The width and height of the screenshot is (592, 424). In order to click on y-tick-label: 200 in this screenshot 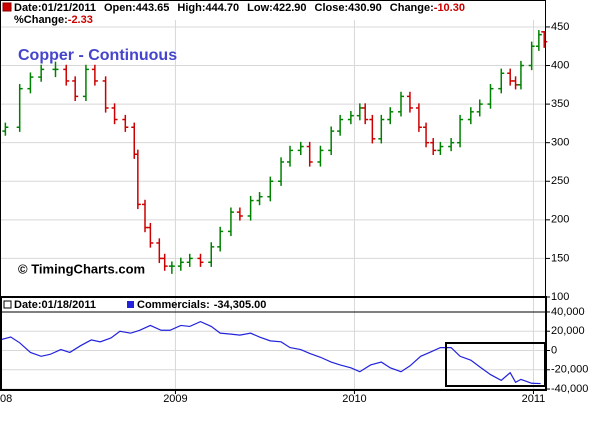, I will do `click(560, 220)`.